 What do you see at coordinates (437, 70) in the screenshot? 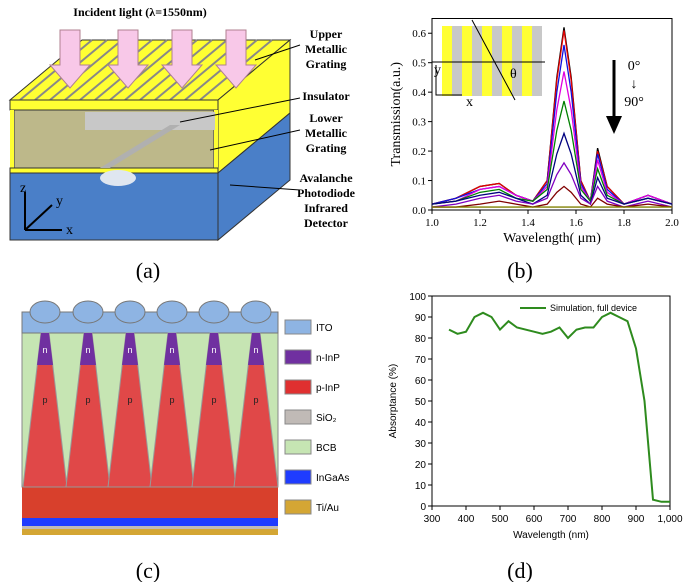
I see `inset-y: y` at bounding box center [437, 70].